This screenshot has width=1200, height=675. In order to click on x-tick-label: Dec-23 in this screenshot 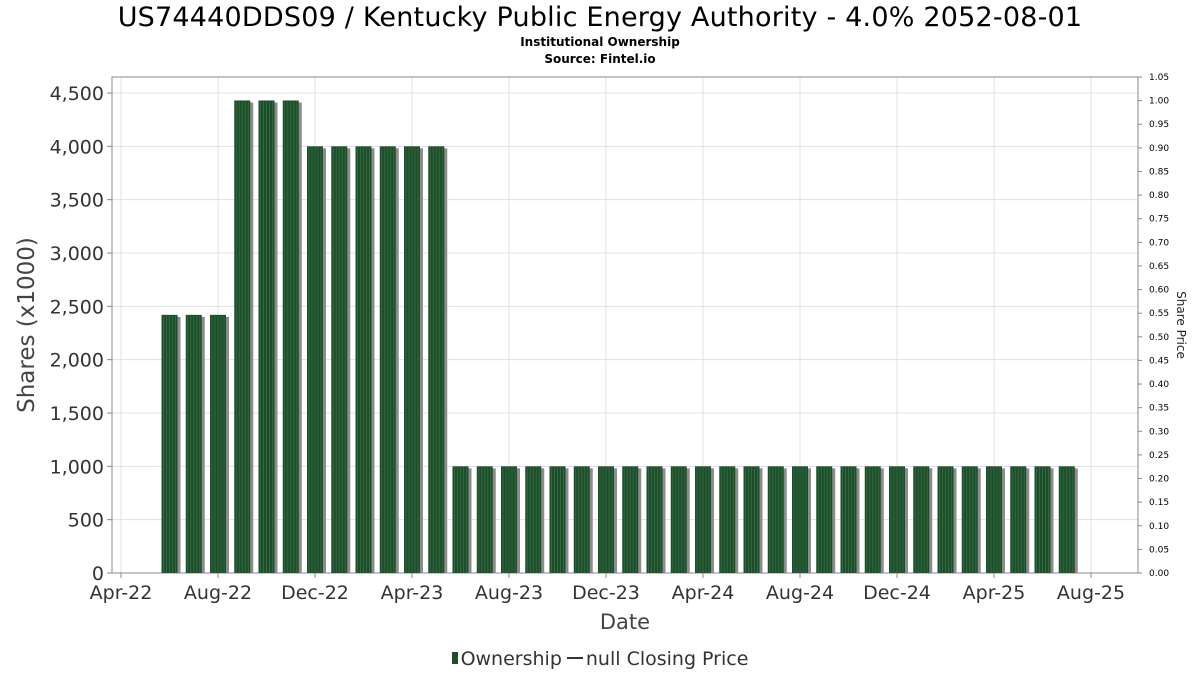, I will do `click(606, 593)`.